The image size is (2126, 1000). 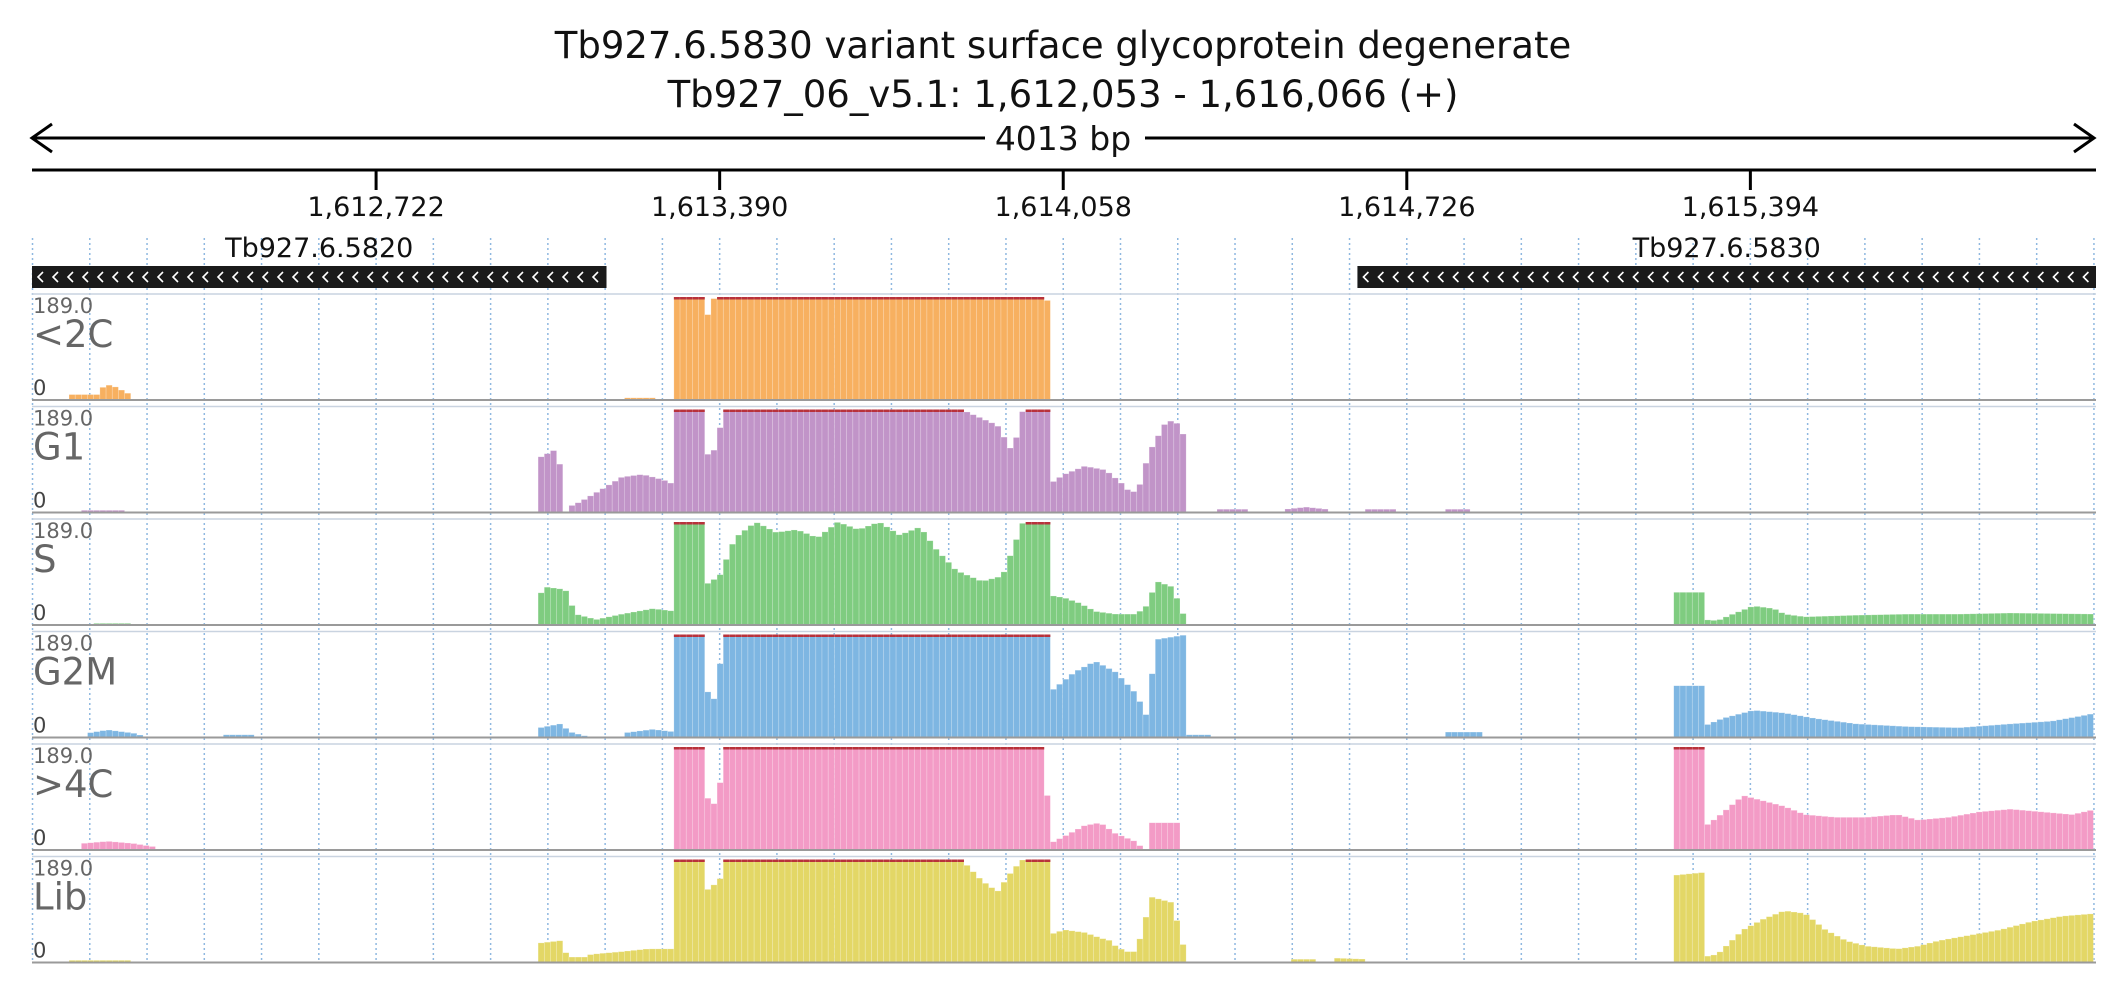 I want to click on gene-Tb927.6.5820: Tb927.6.5820, so click(x=319, y=260).